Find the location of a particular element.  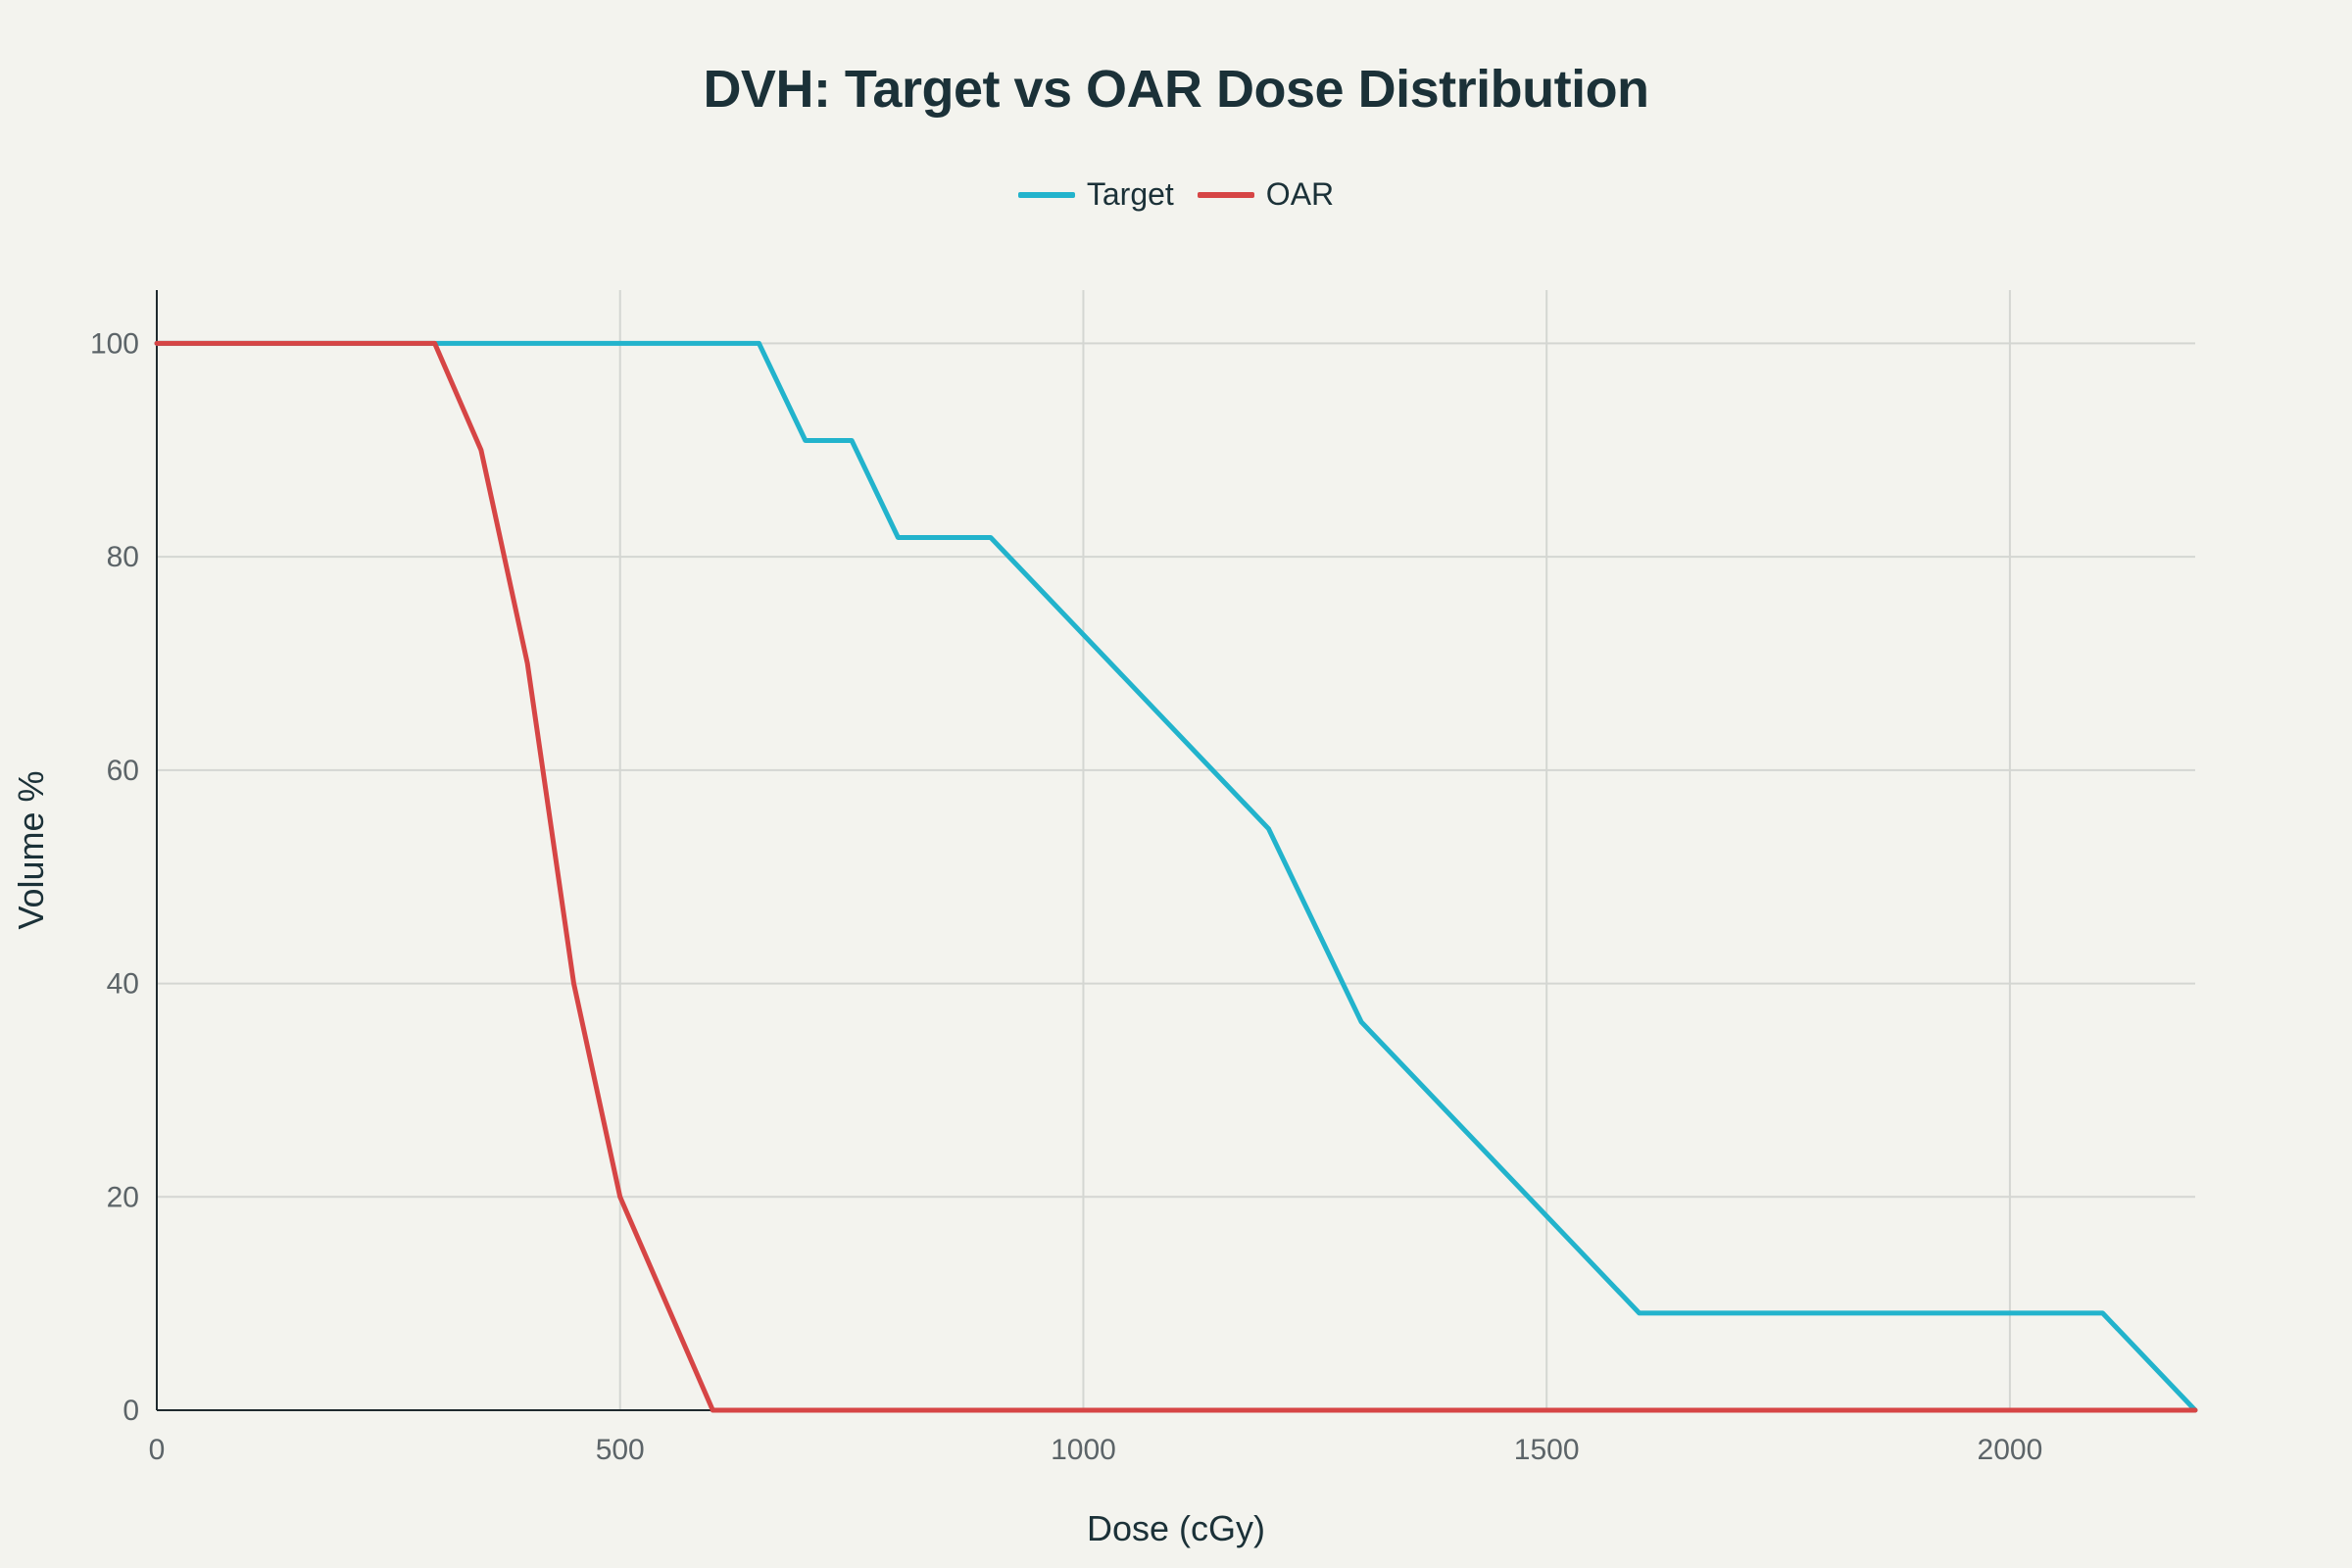

chart-title: DVH: Target vs OAR Dose Distribution is located at coordinates (1176, 89).